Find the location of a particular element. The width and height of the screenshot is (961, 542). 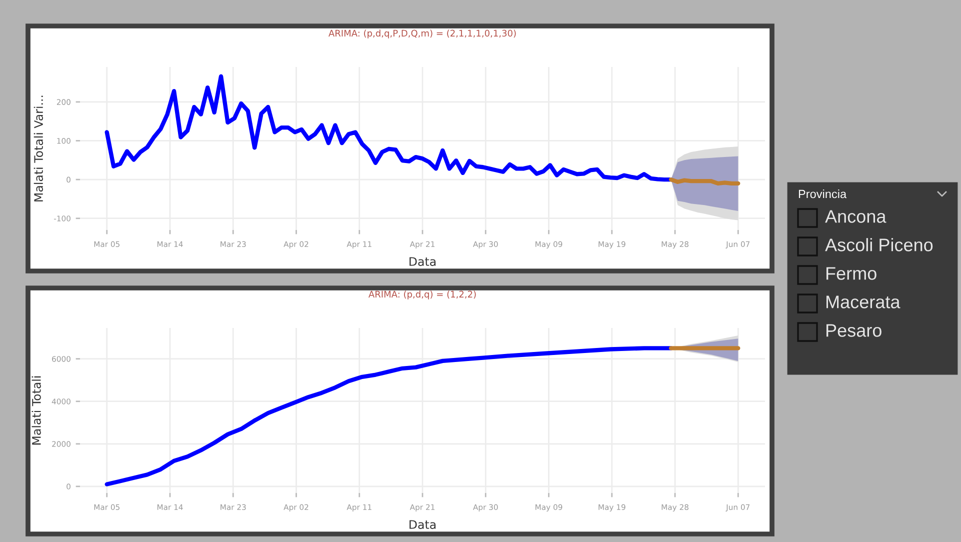

category-label: Pesaro is located at coordinates (854, 330).